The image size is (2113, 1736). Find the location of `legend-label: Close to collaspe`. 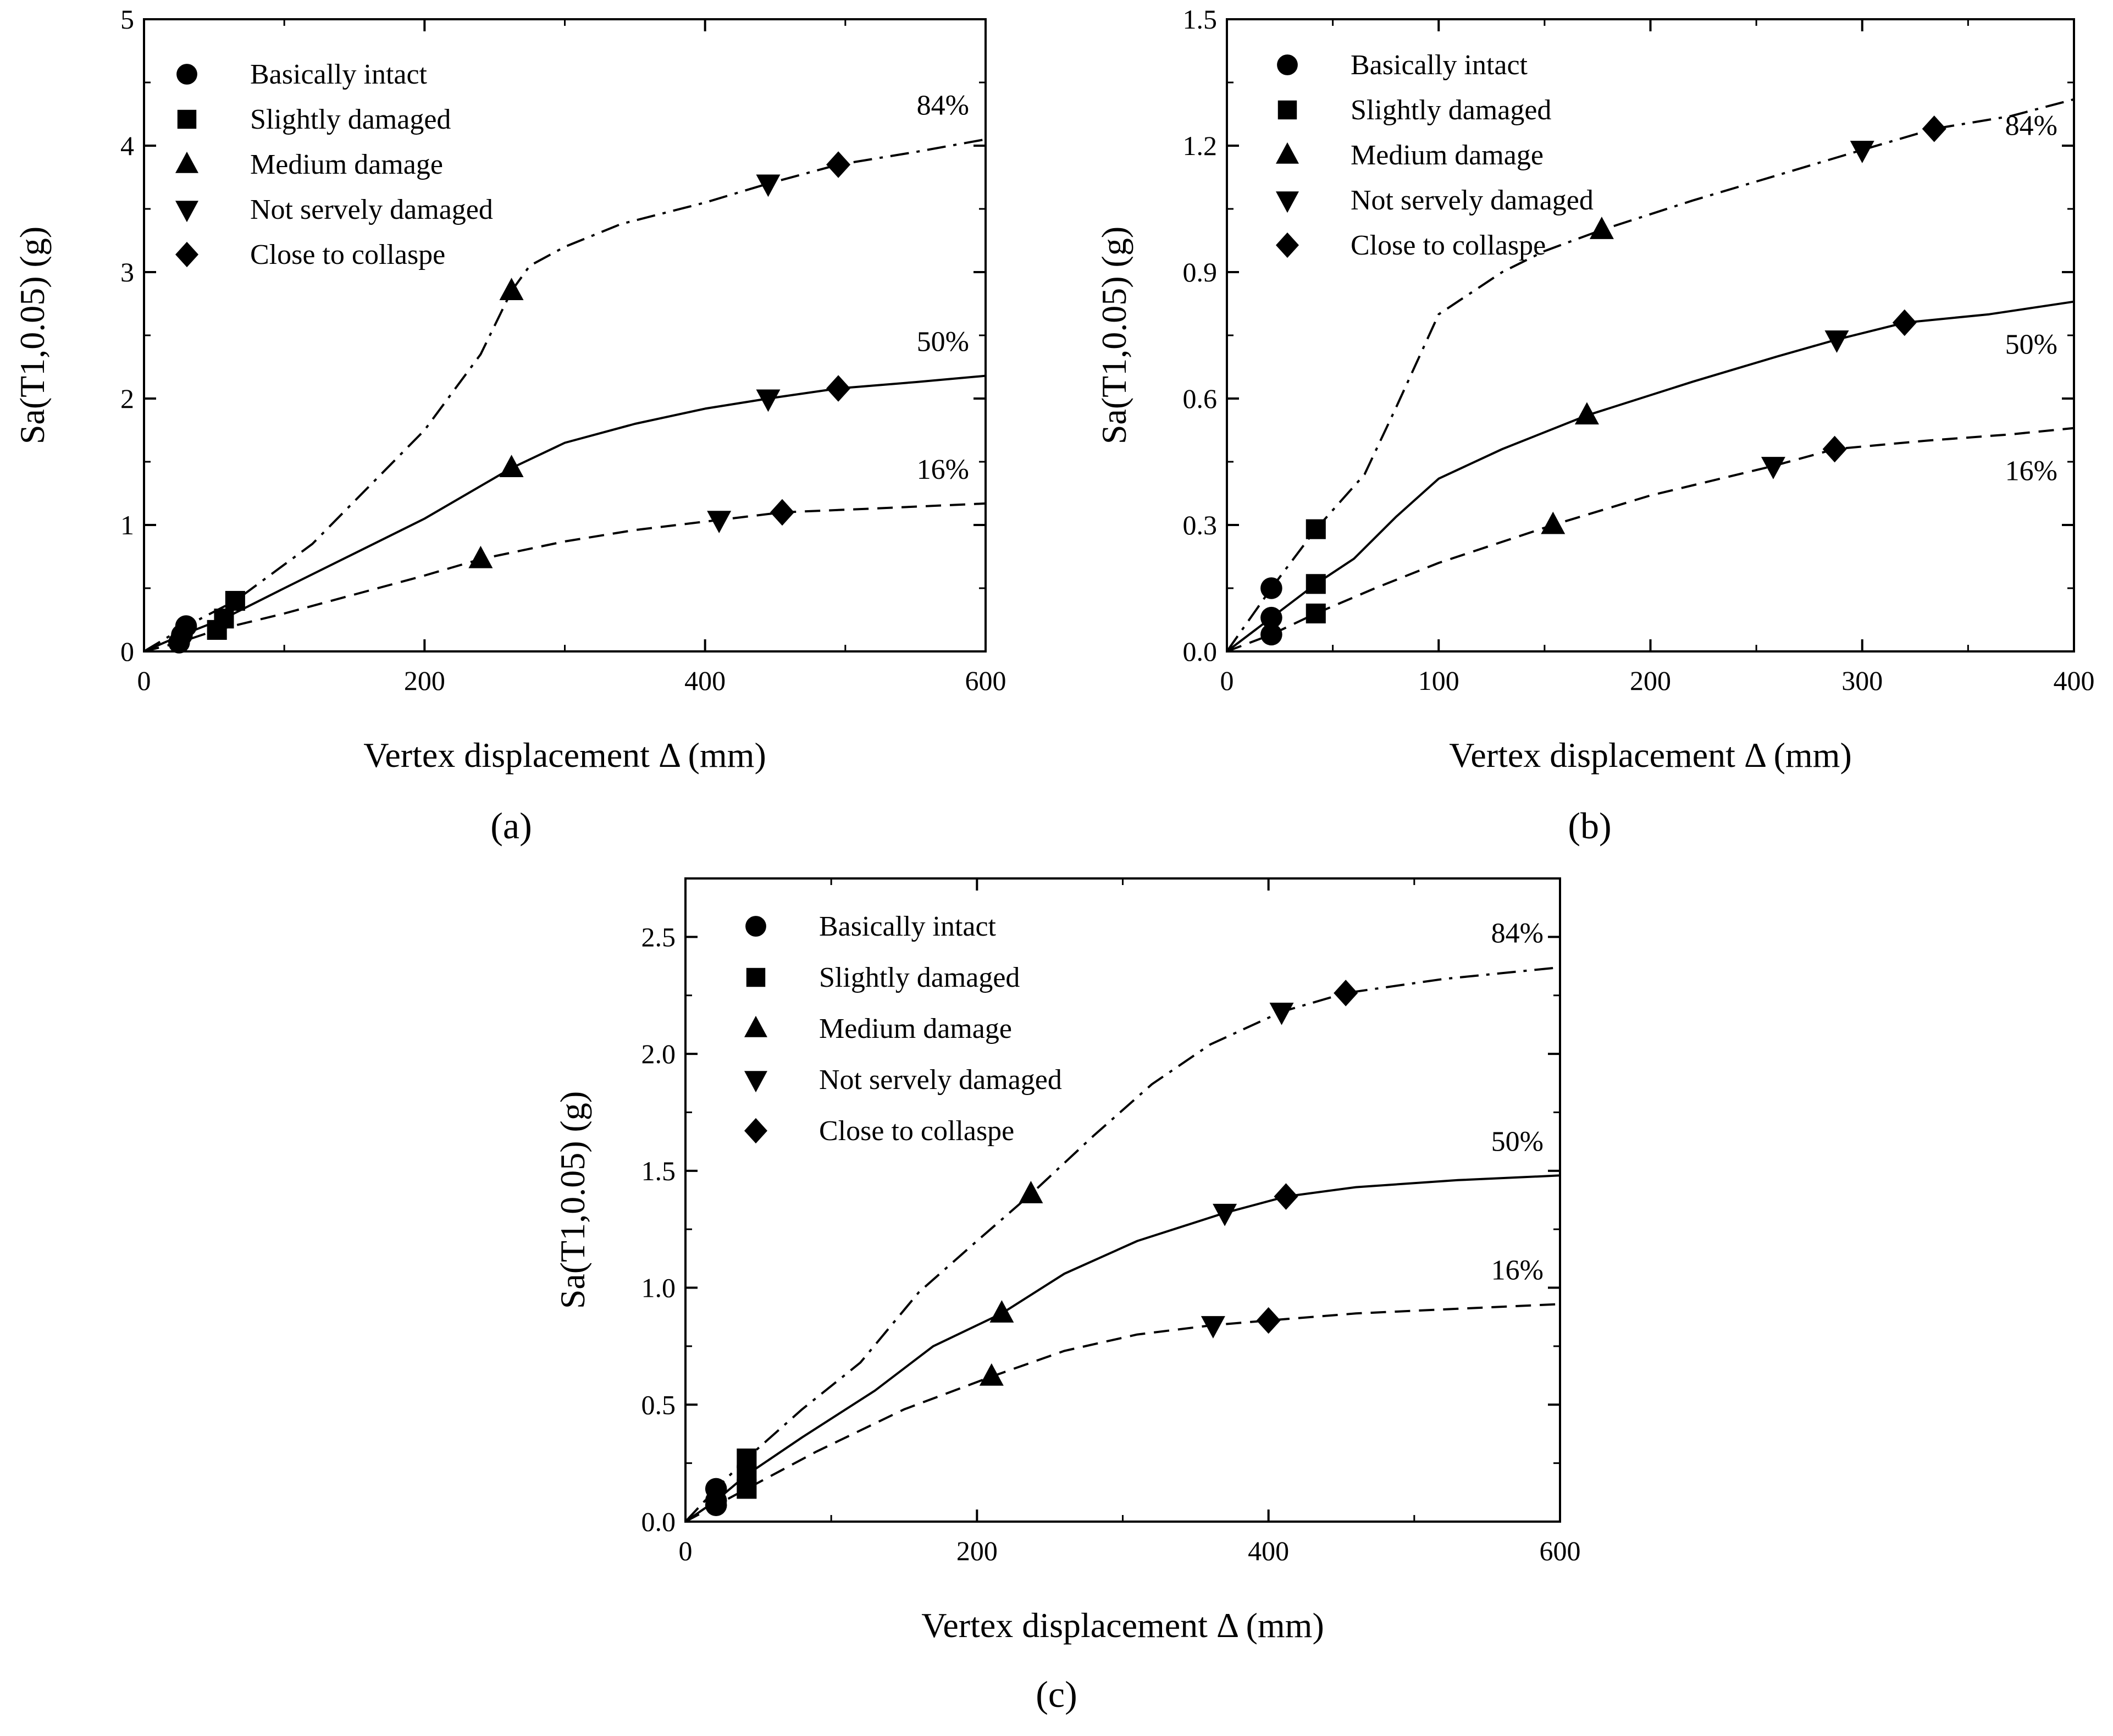

legend-label: Close to collaspe is located at coordinates (347, 254).